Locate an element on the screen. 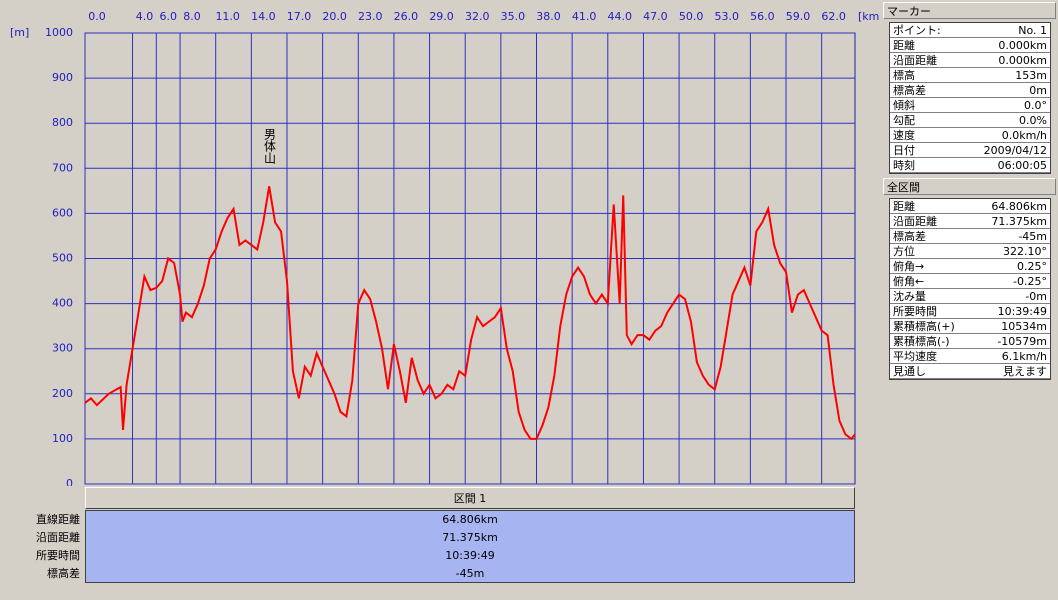 The width and height of the screenshot is (1058, 600). panel-row: ポイント: No. 1 is located at coordinates (970, 30).